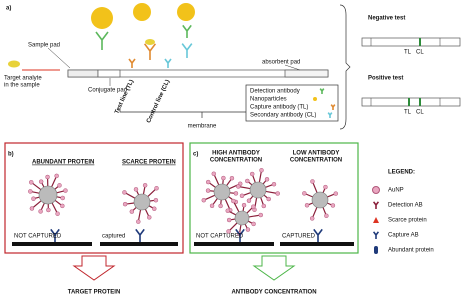 The width and height of the screenshot is (474, 302). Describe the element at coordinates (273, 293) in the screenshot. I see `label: ANTIBODY CONCENTRATION` at that location.